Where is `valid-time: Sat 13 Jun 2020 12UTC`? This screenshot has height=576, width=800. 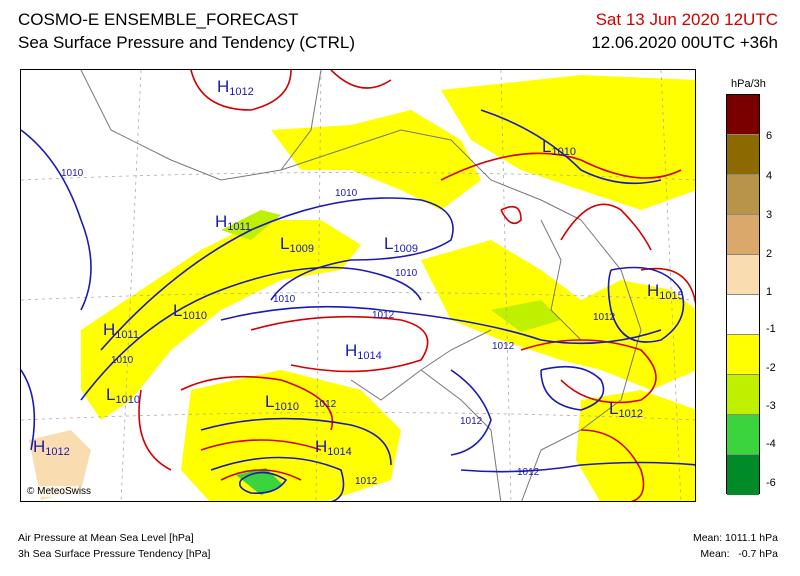
valid-time: Sat 13 Jun 2020 12UTC is located at coordinates (686, 19).